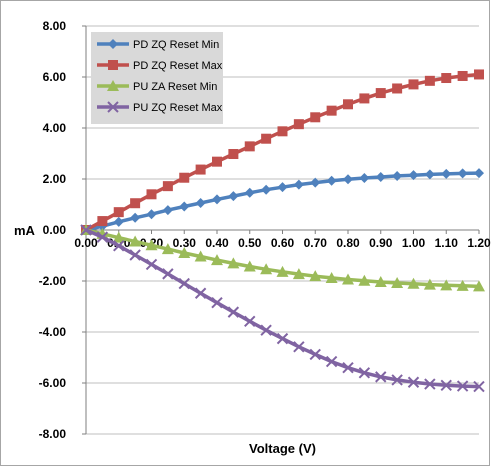 The image size is (492, 468). I want to click on x-tick-label: 0.30, so click(185, 243).